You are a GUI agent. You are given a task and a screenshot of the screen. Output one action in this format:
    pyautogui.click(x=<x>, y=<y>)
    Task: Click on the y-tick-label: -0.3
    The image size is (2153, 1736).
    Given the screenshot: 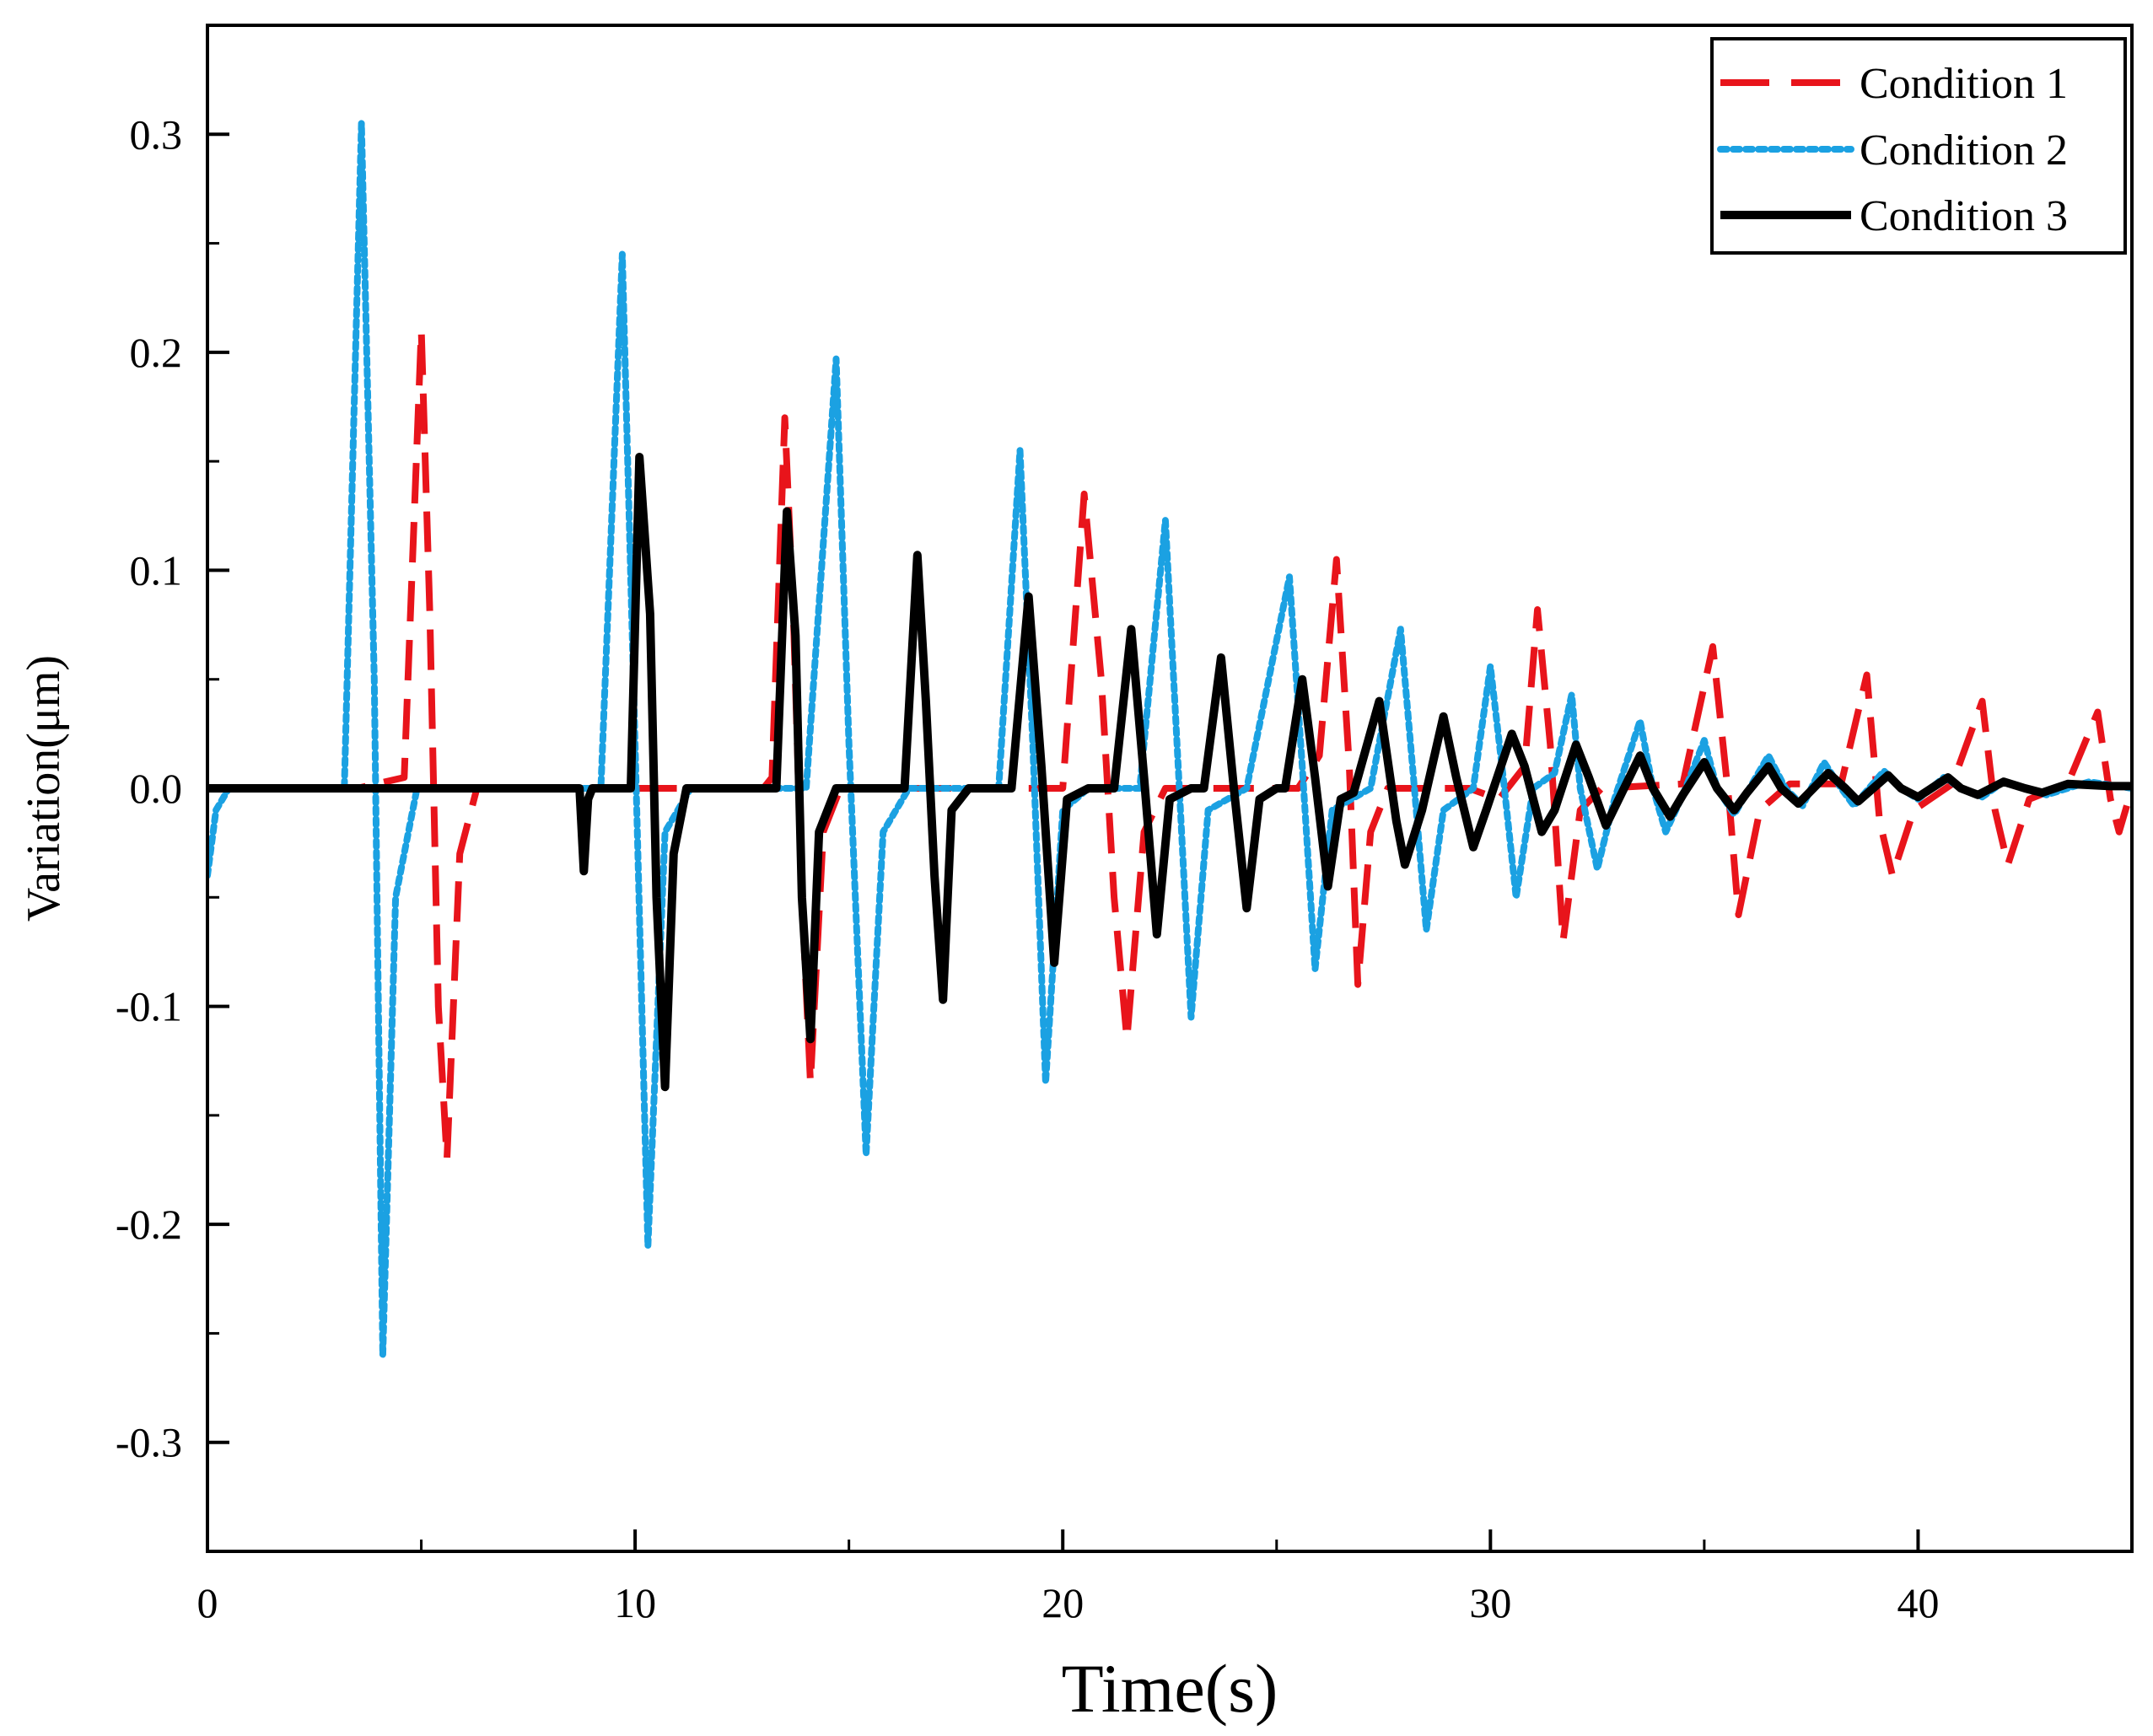 What is the action you would take?
    pyautogui.click(x=149, y=1442)
    